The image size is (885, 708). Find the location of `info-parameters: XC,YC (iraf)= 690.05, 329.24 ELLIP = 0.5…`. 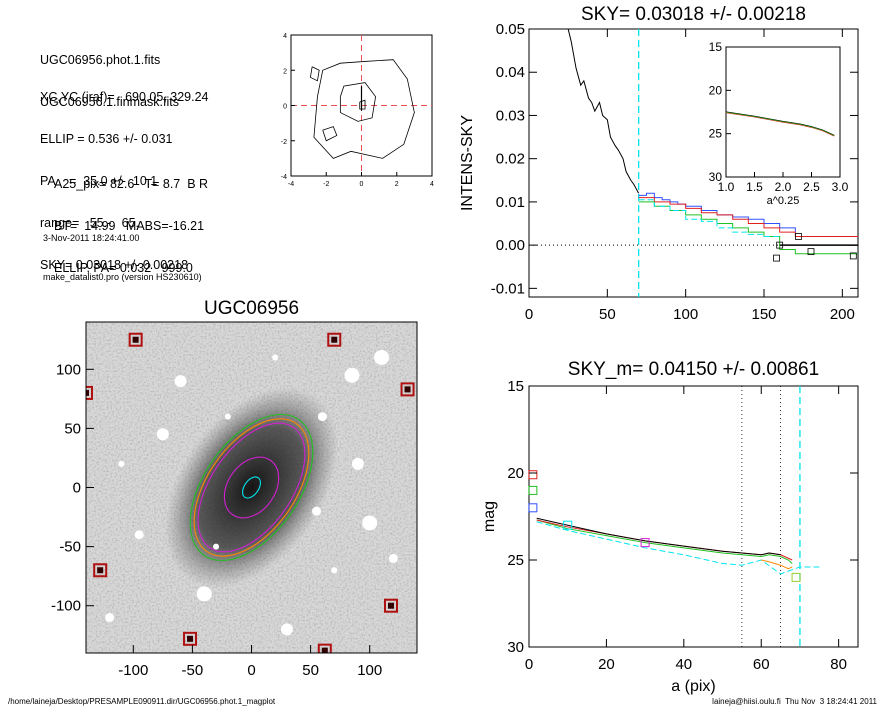

info-parameters: XC,YC (iraf)= 690.05, 329.24 ELLIP = 0.5… is located at coordinates (124, 174).